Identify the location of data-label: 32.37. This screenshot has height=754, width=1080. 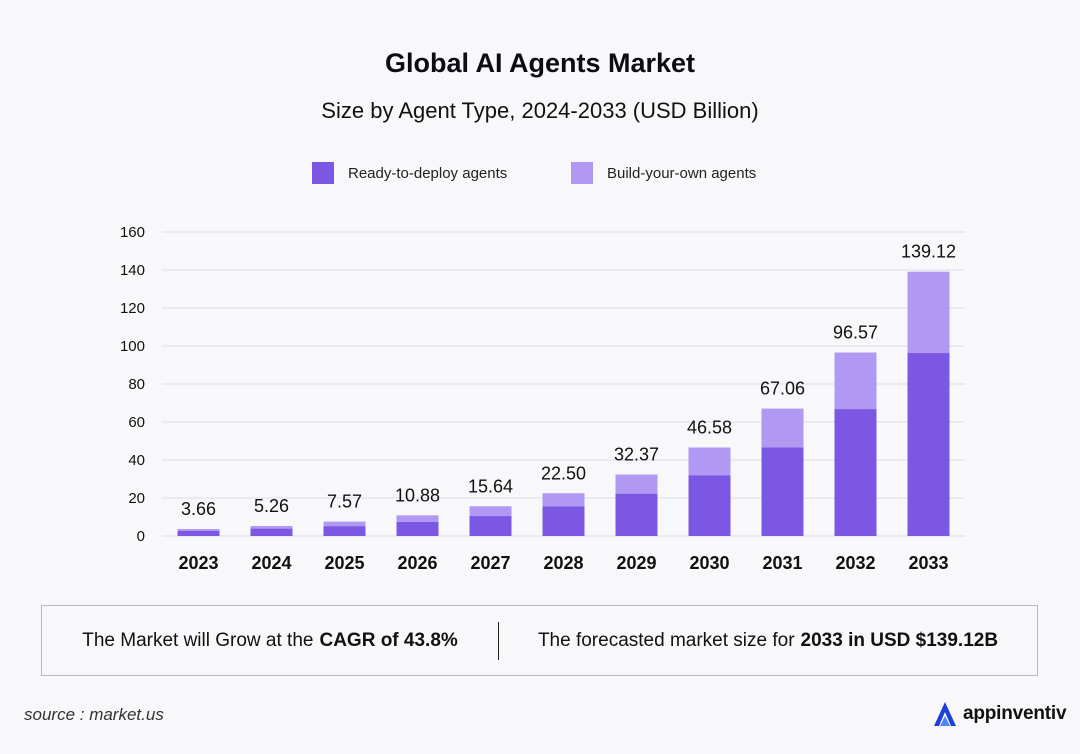
(636, 454).